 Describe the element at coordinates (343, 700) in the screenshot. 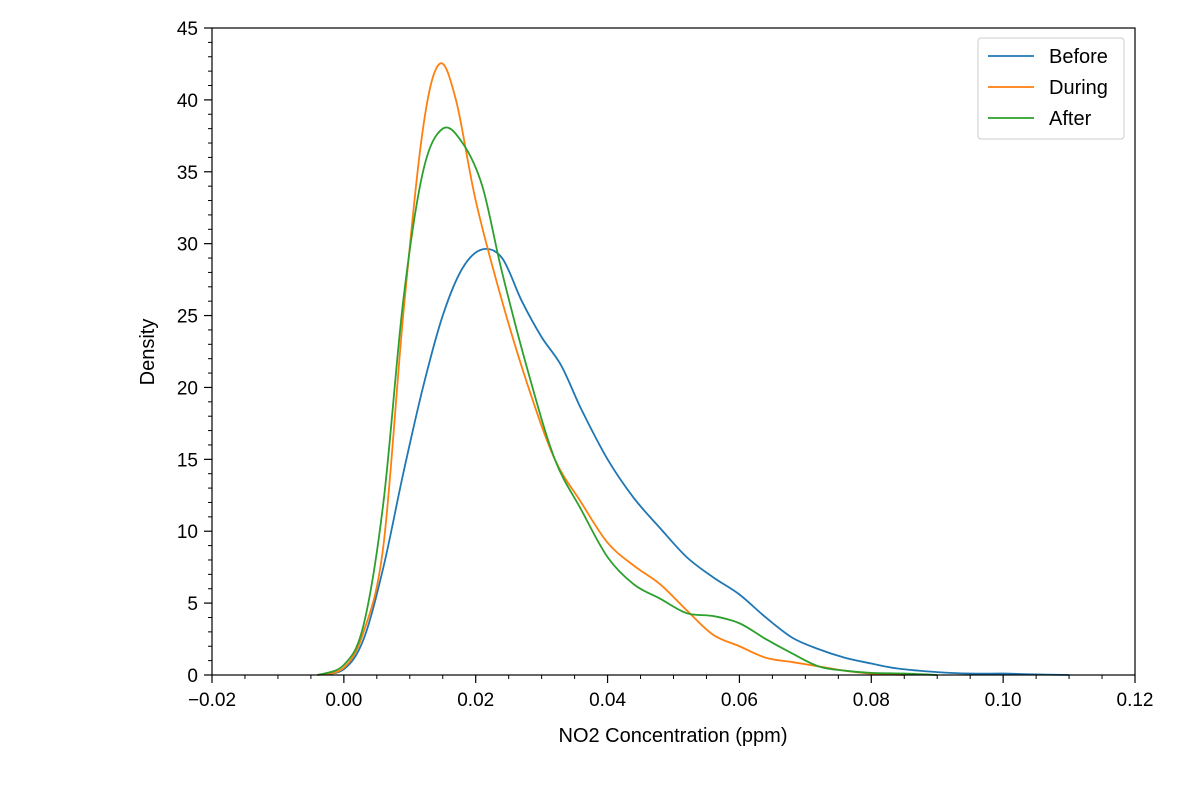

I see `x-tick-label: 0.00` at that location.